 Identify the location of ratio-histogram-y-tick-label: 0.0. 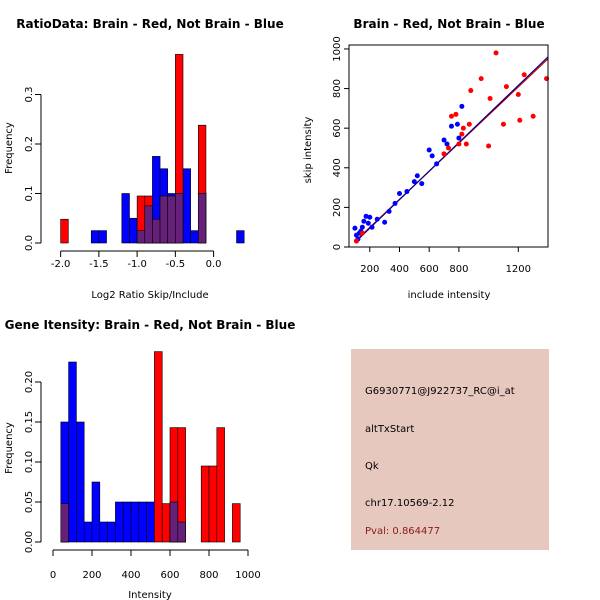
(29, 243).